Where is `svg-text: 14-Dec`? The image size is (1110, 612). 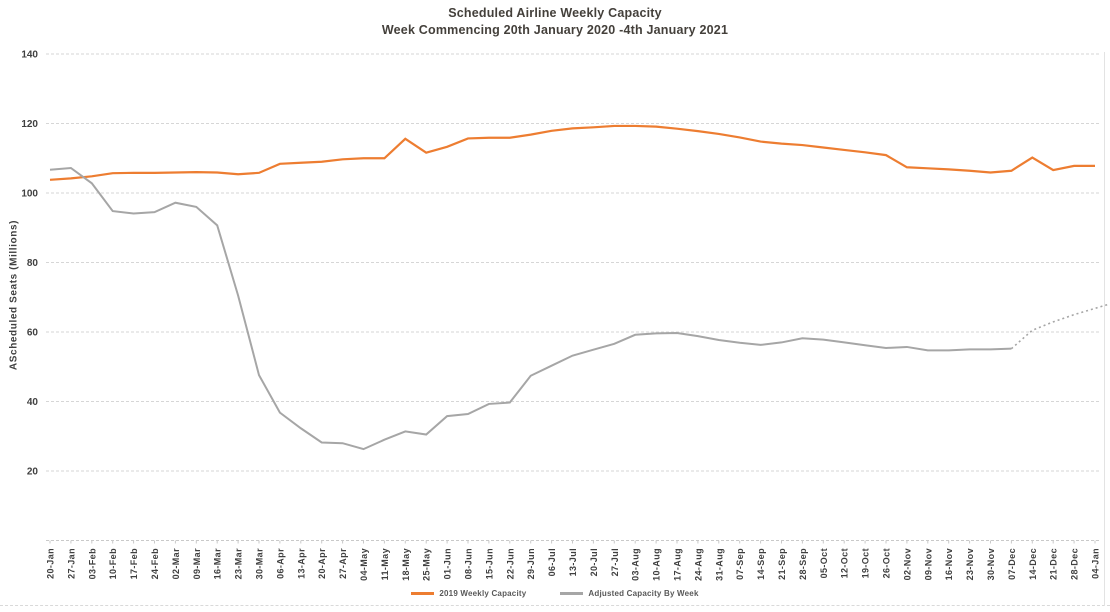 svg-text: 14-Dec is located at coordinates (1033, 564).